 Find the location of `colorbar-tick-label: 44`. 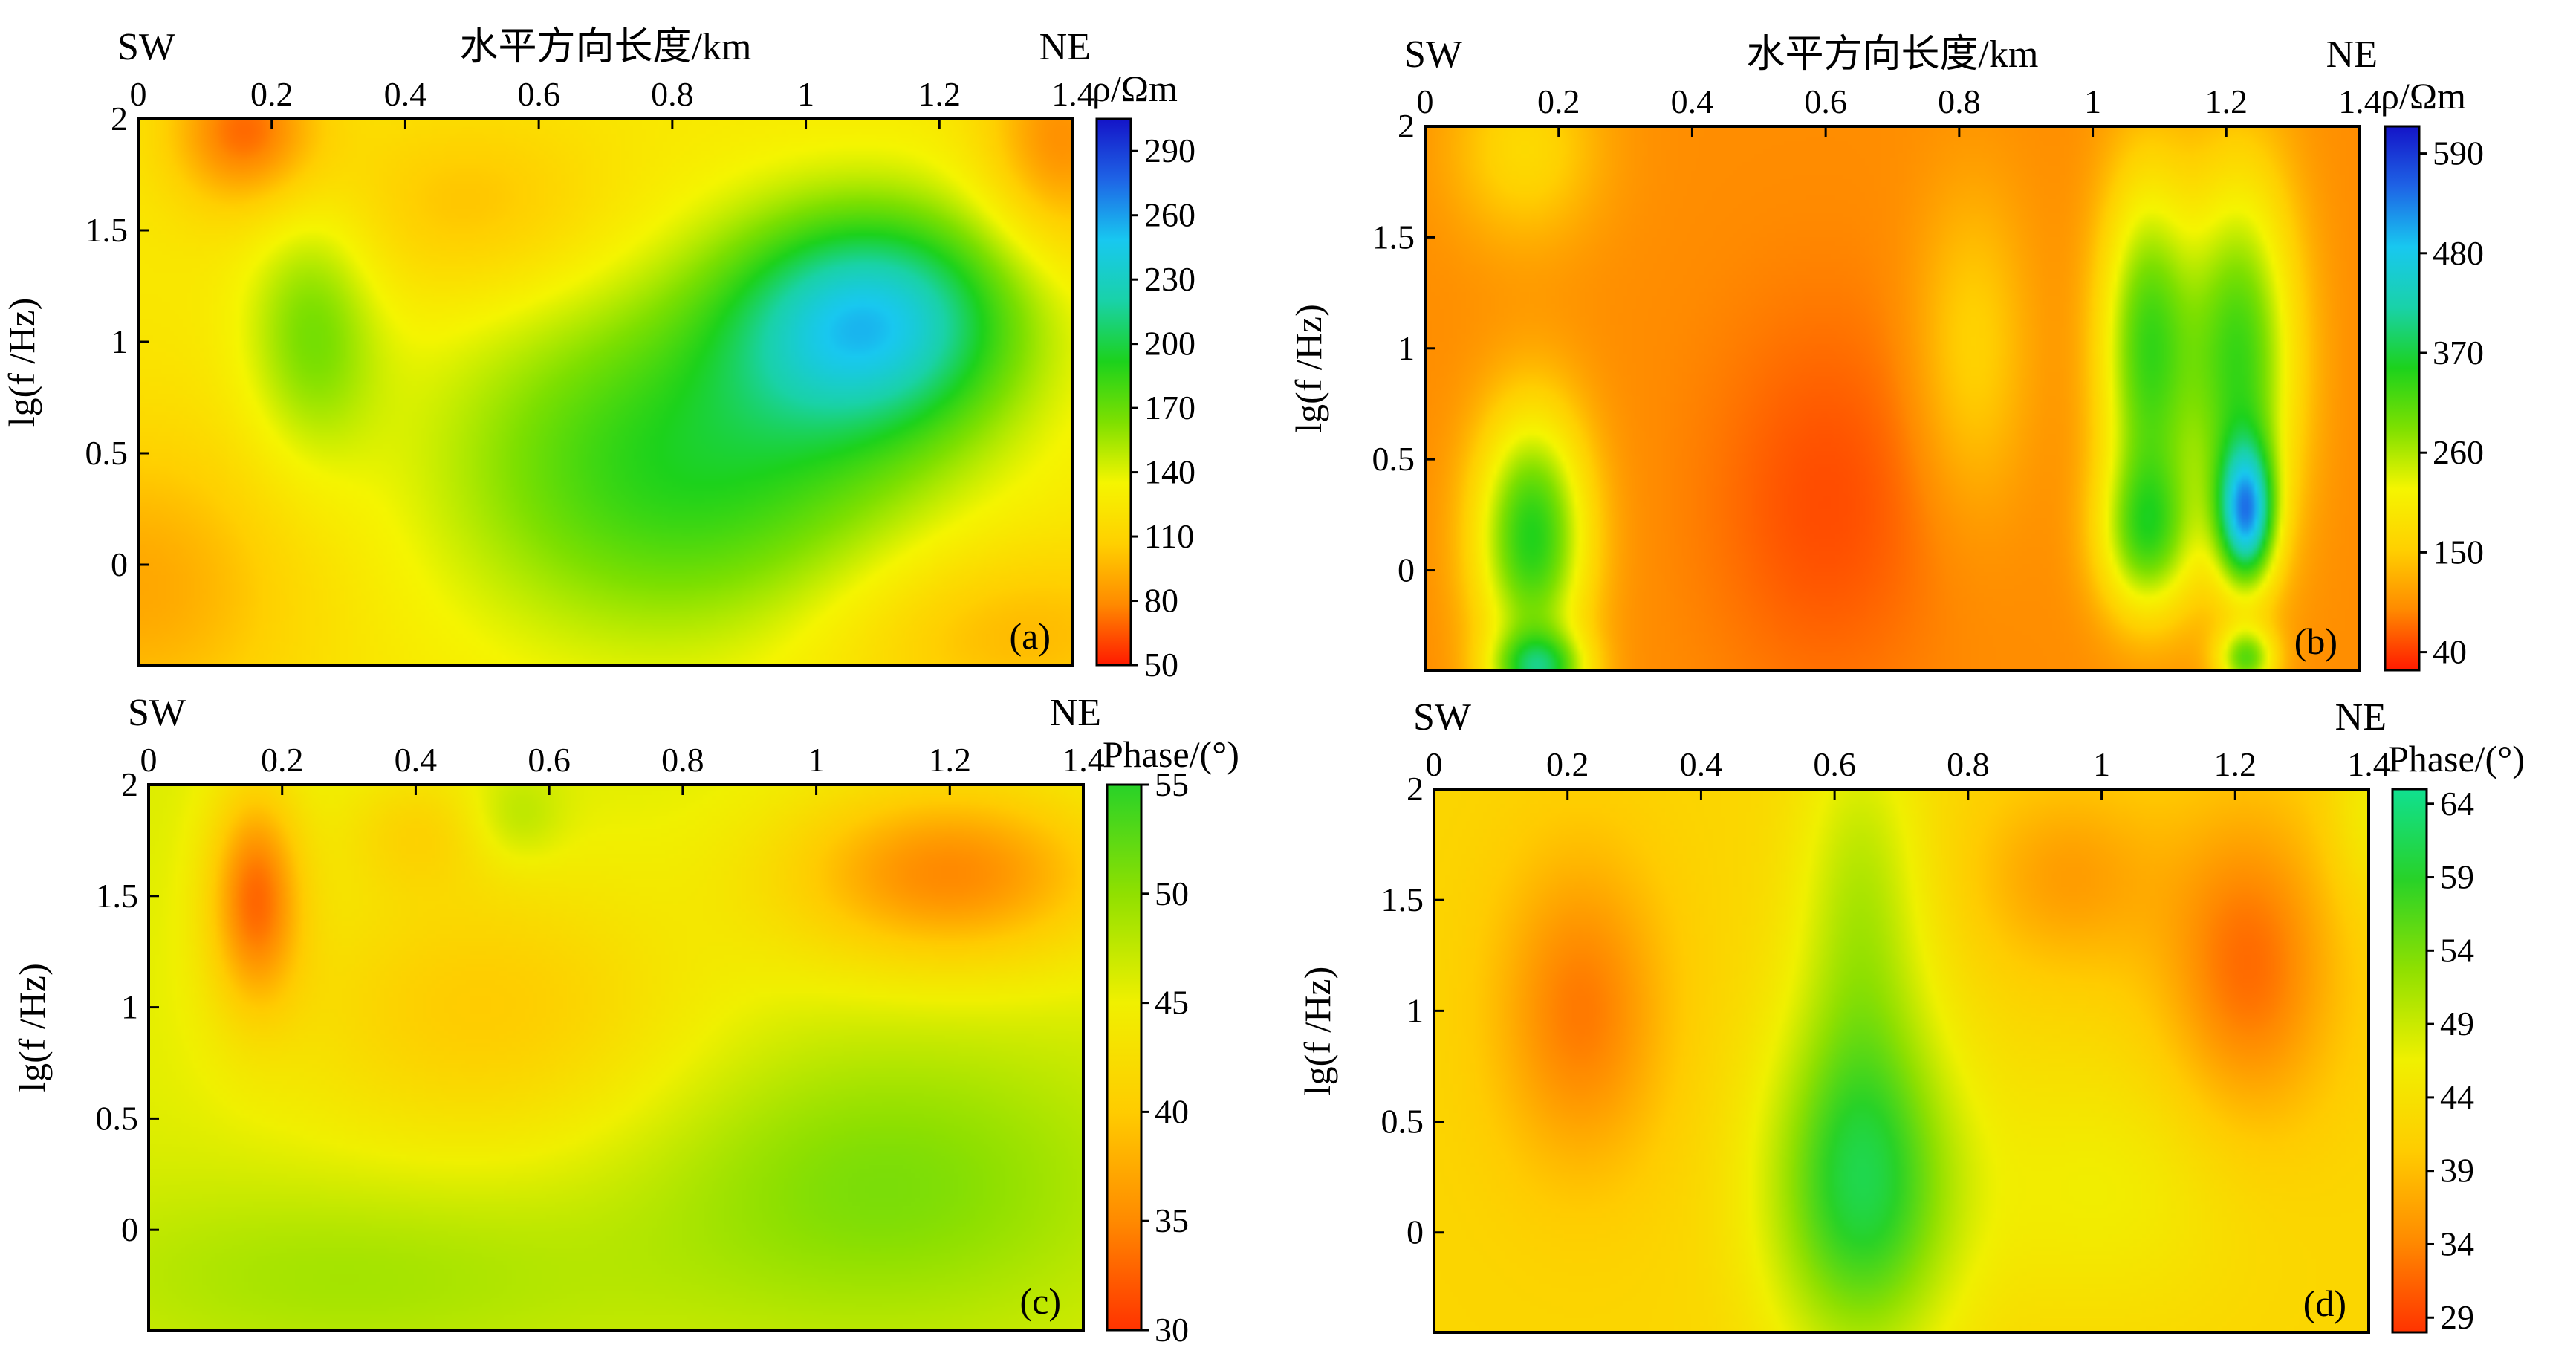

colorbar-tick-label: 44 is located at coordinates (2457, 1097).